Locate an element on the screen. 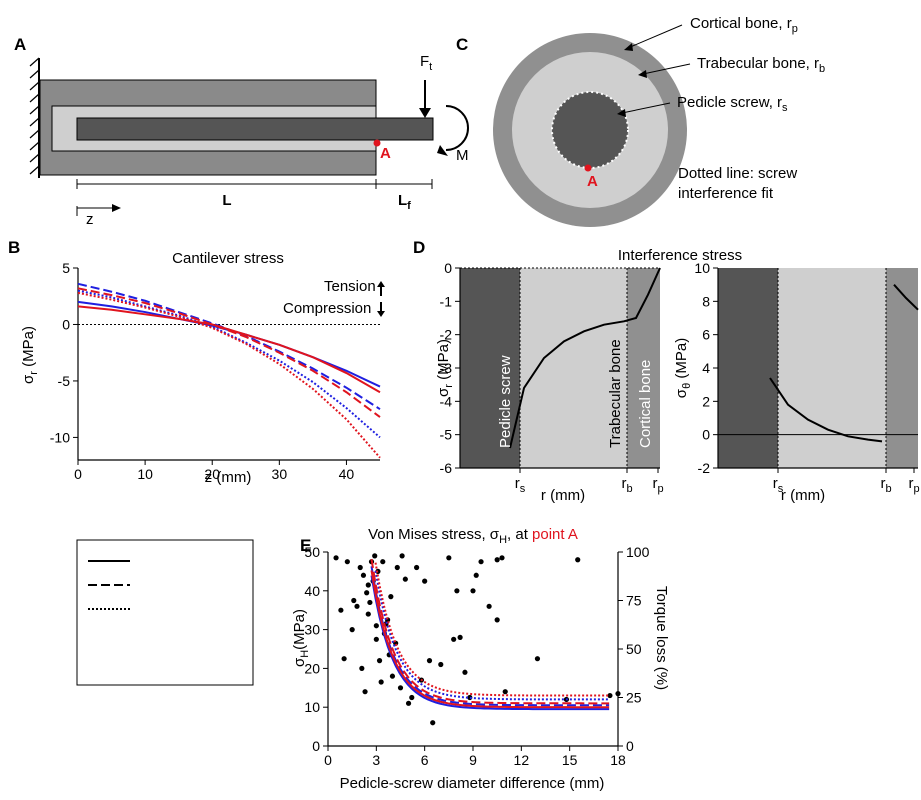  chart-b-xtick-label: 30 is located at coordinates (280, 474).